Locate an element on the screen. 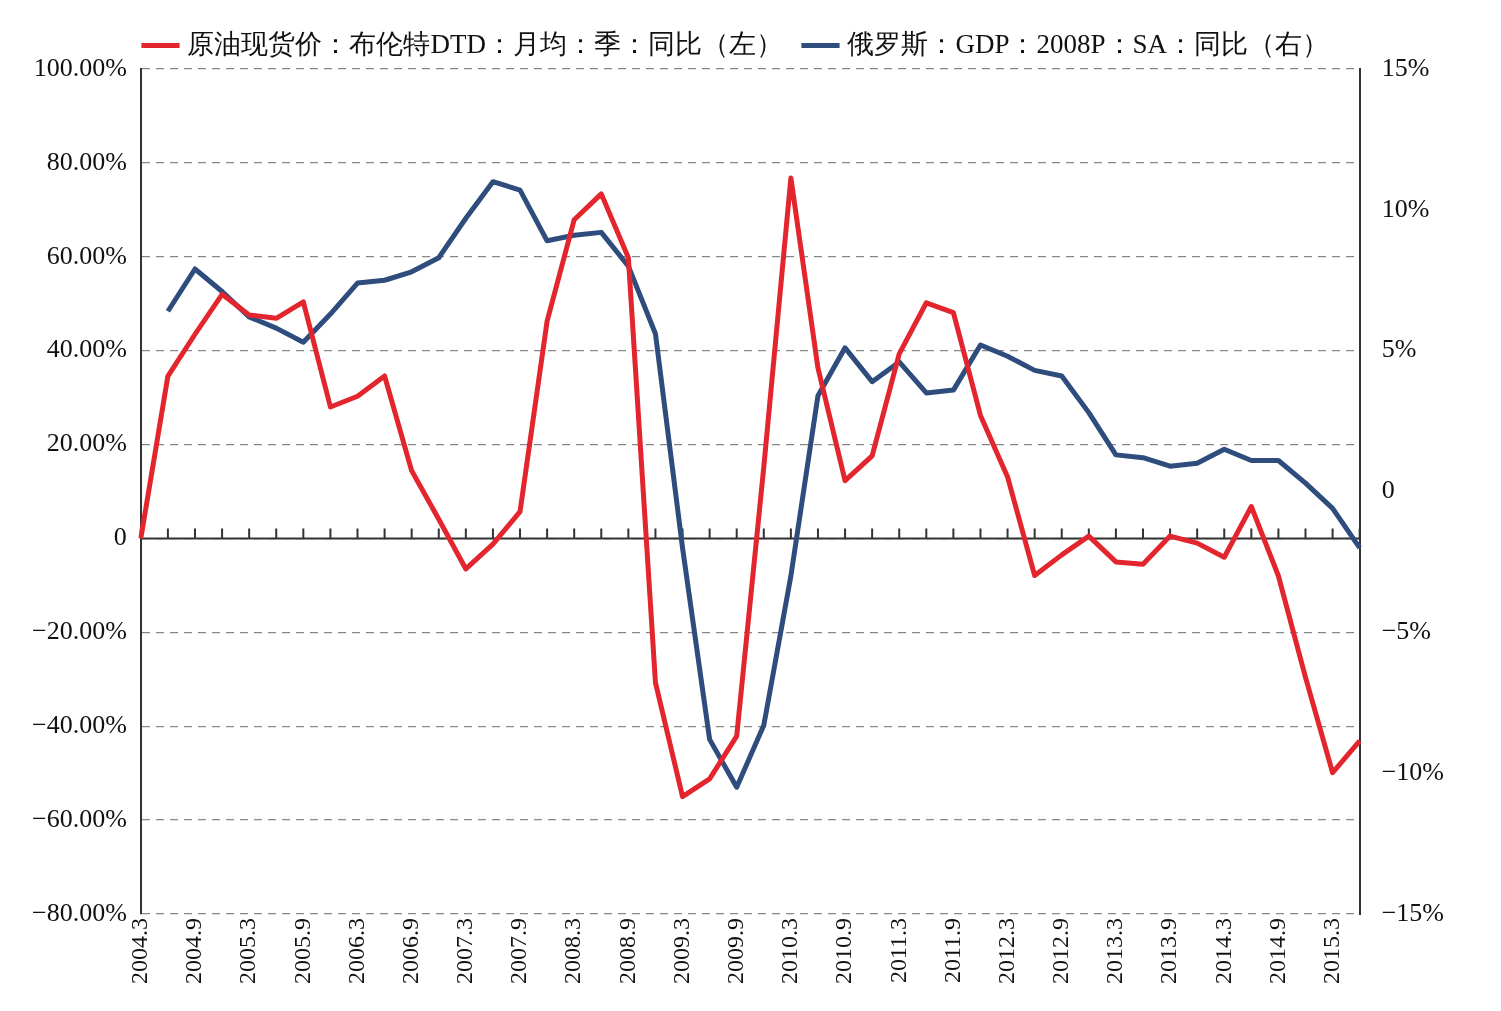 This screenshot has width=1501, height=1011. legend-label: 原油现货价：布伦特DTD：月均：季：同比（左） is located at coordinates (485, 43).